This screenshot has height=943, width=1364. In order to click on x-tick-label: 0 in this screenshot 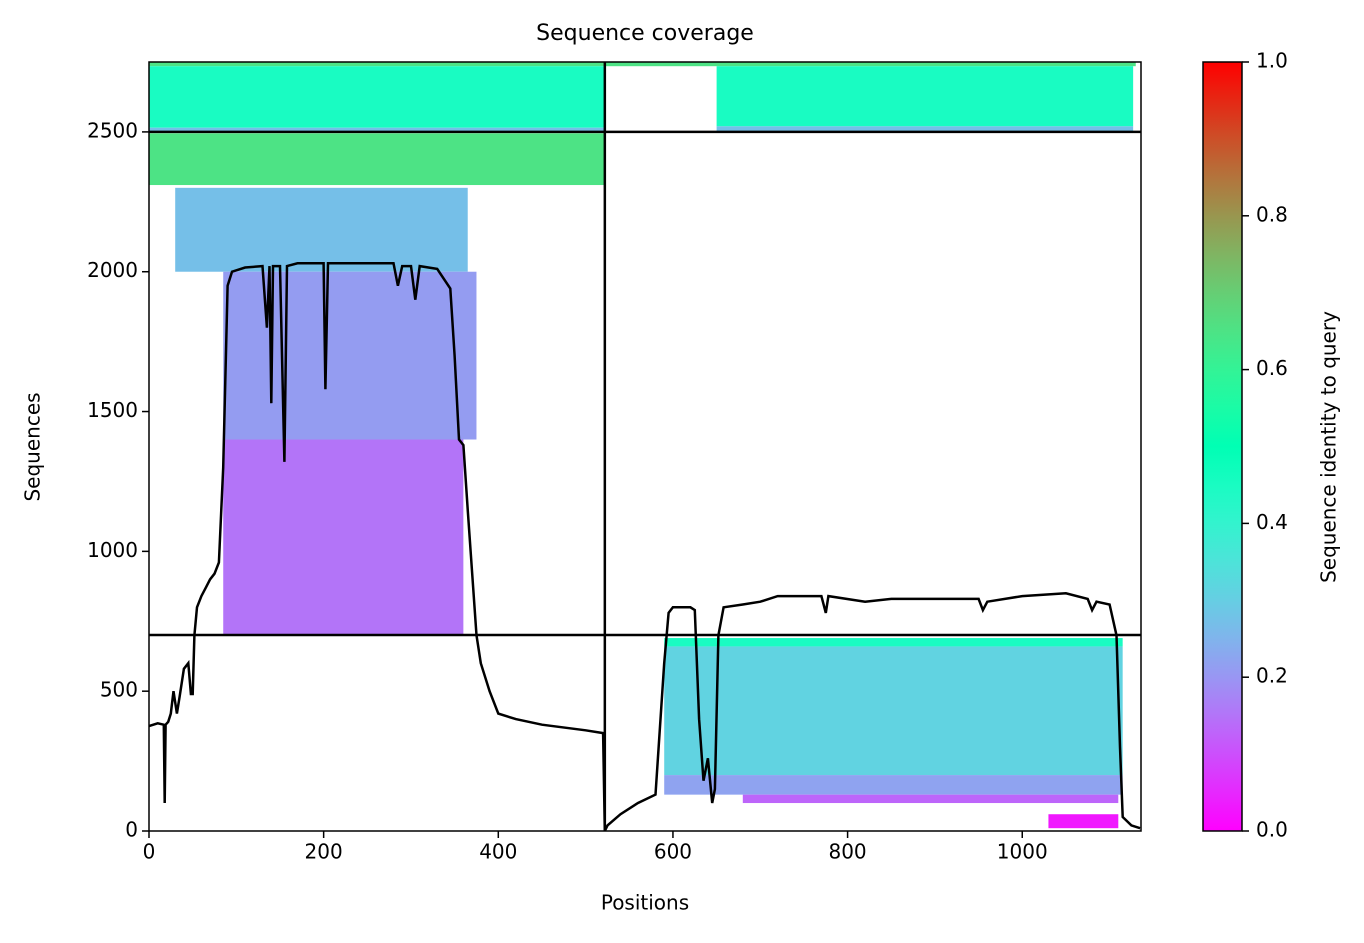, I will do `click(149, 852)`.